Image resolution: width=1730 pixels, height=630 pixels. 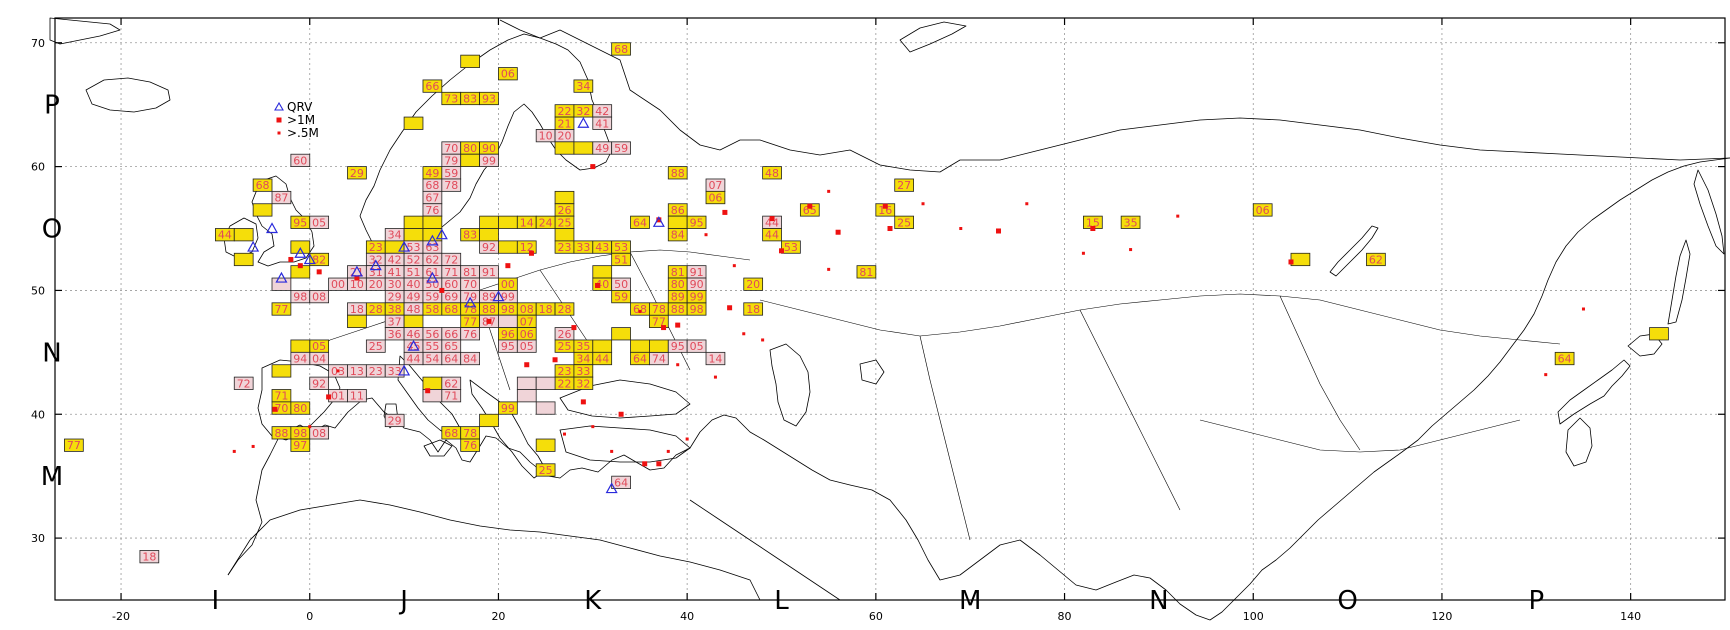 What do you see at coordinates (564, 383) in the screenshot?
I see `grid-square-label: 22` at bounding box center [564, 383].